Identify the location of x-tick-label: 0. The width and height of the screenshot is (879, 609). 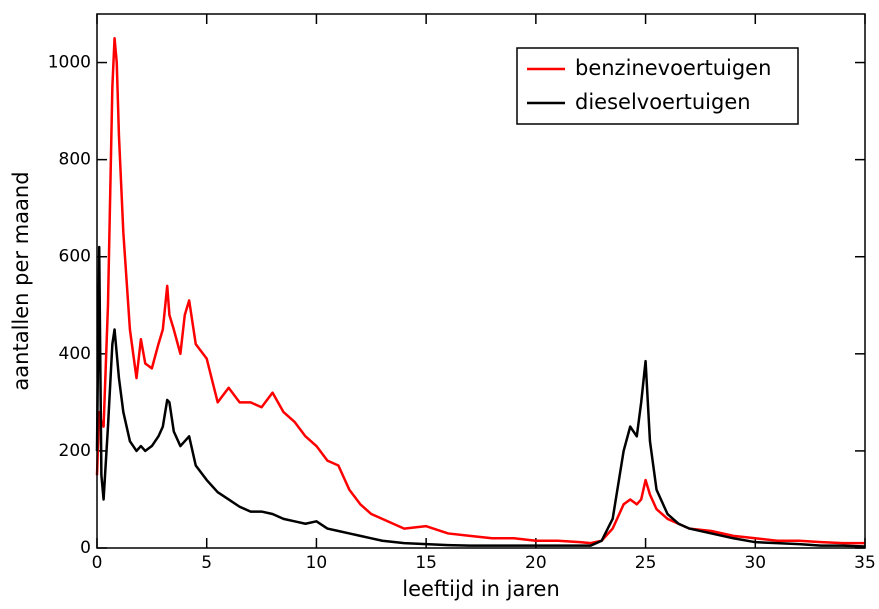
(97, 563).